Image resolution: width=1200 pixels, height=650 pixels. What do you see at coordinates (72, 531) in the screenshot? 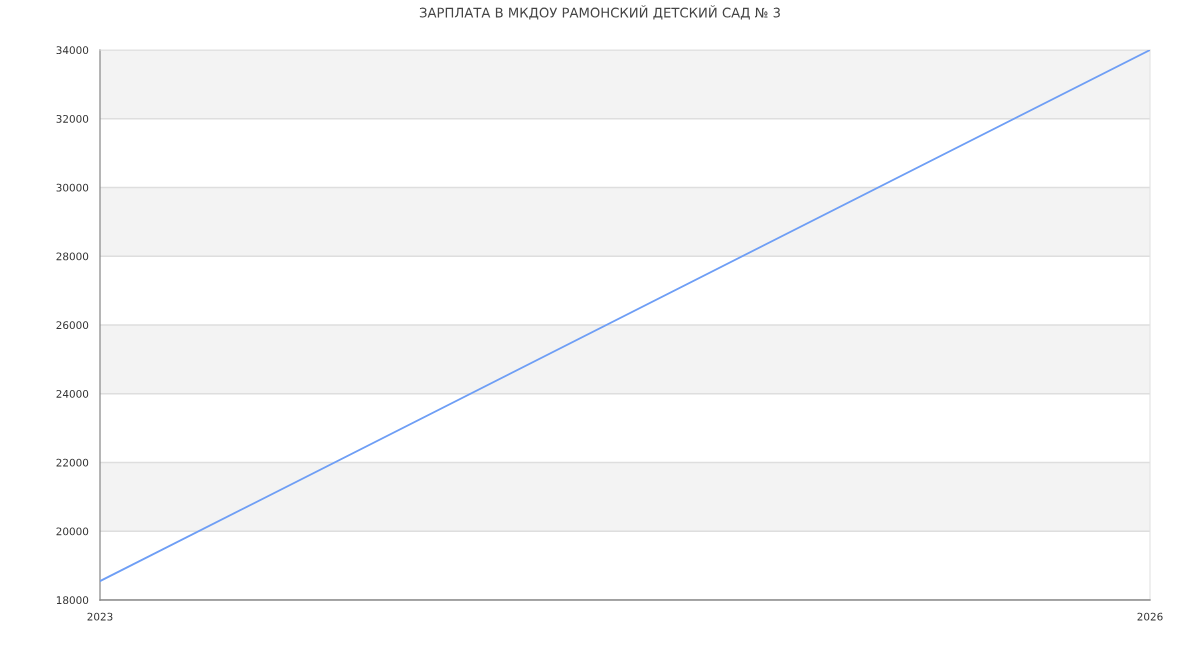
I see `y-tick-label: 20000` at bounding box center [72, 531].